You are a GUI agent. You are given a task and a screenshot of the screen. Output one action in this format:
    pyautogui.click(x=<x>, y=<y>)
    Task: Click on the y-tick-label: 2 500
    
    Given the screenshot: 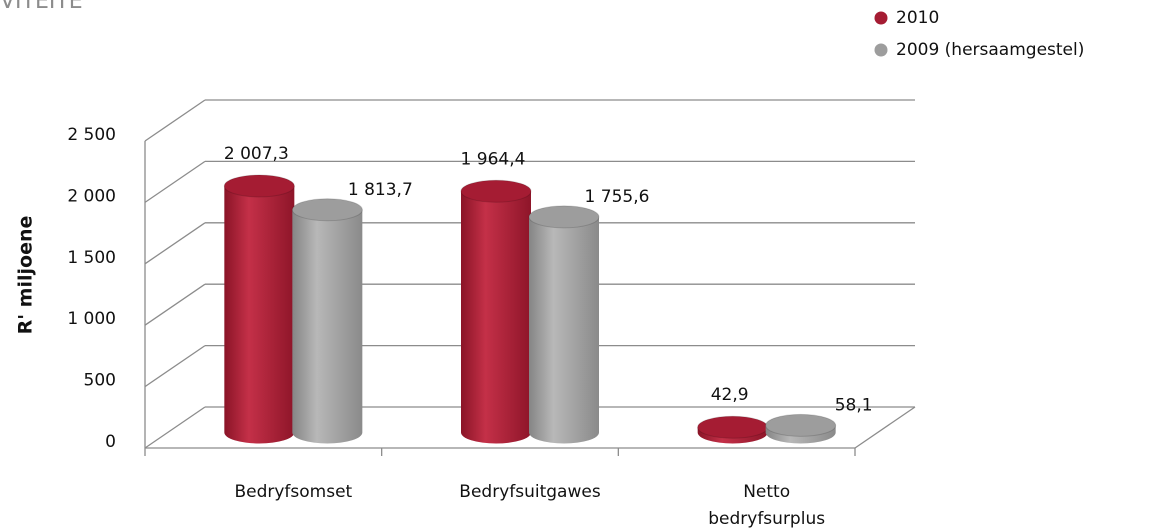 What is the action you would take?
    pyautogui.click(x=91, y=135)
    